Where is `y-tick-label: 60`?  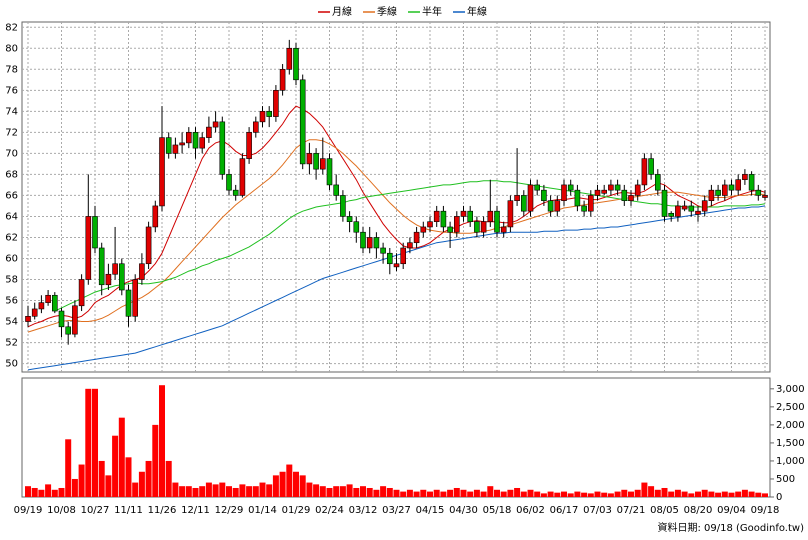
y-tick-label: 60 is located at coordinates (11, 258).